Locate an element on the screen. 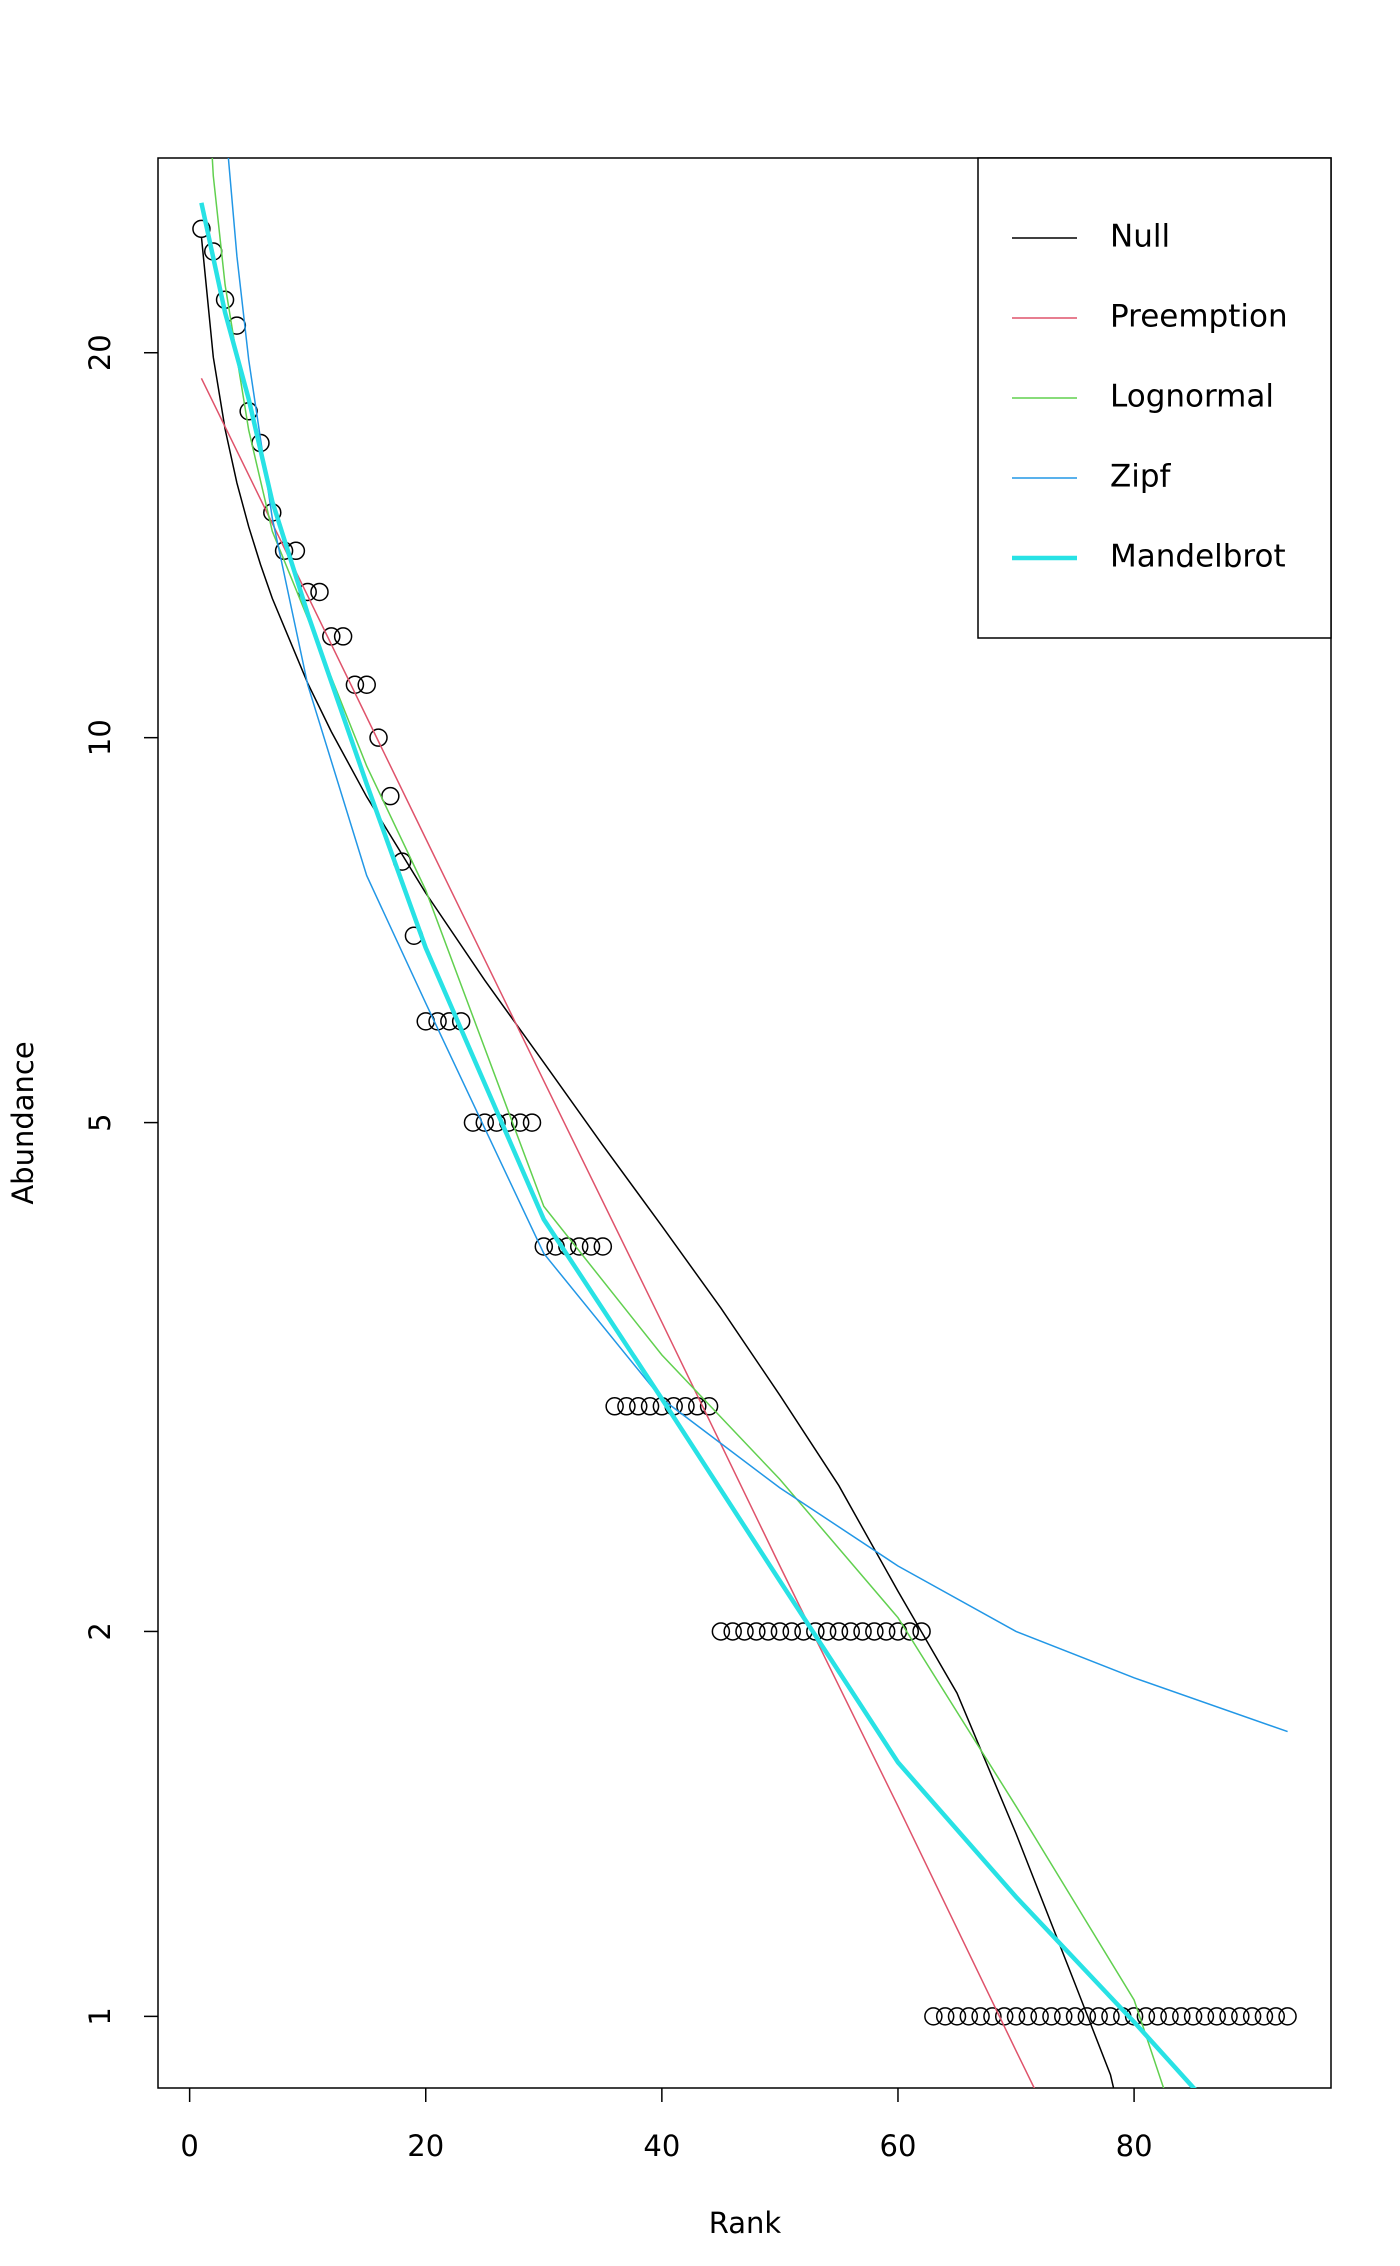 The width and height of the screenshot is (1400, 2266). legend-label: Lognormal is located at coordinates (1192, 397).